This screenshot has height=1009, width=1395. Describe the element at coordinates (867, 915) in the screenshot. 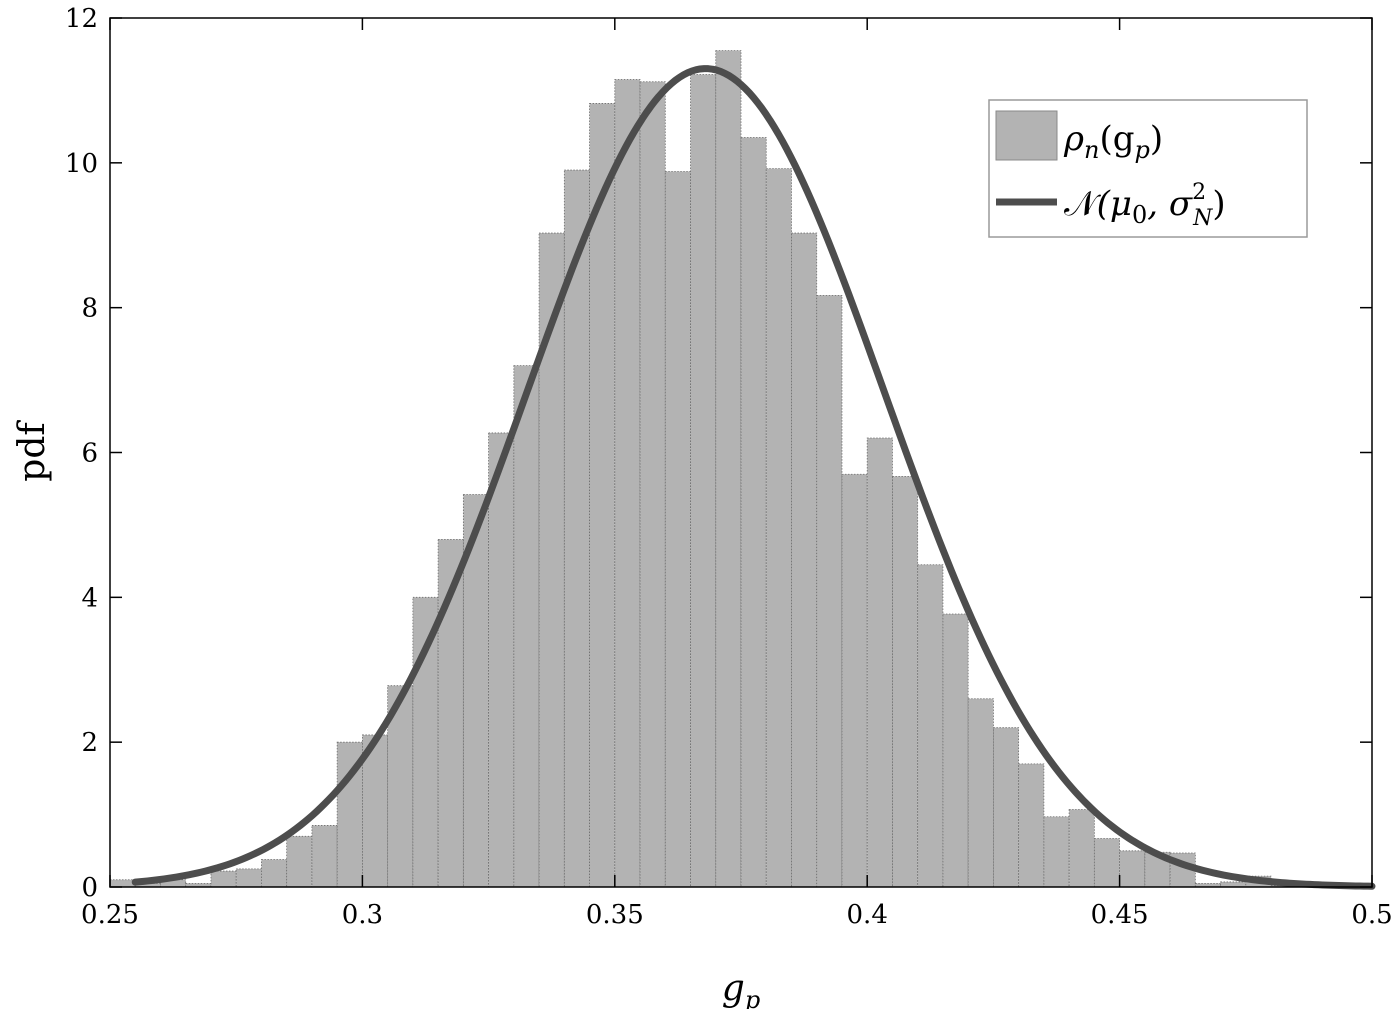

I see `x-tick-label: 0.4` at that location.